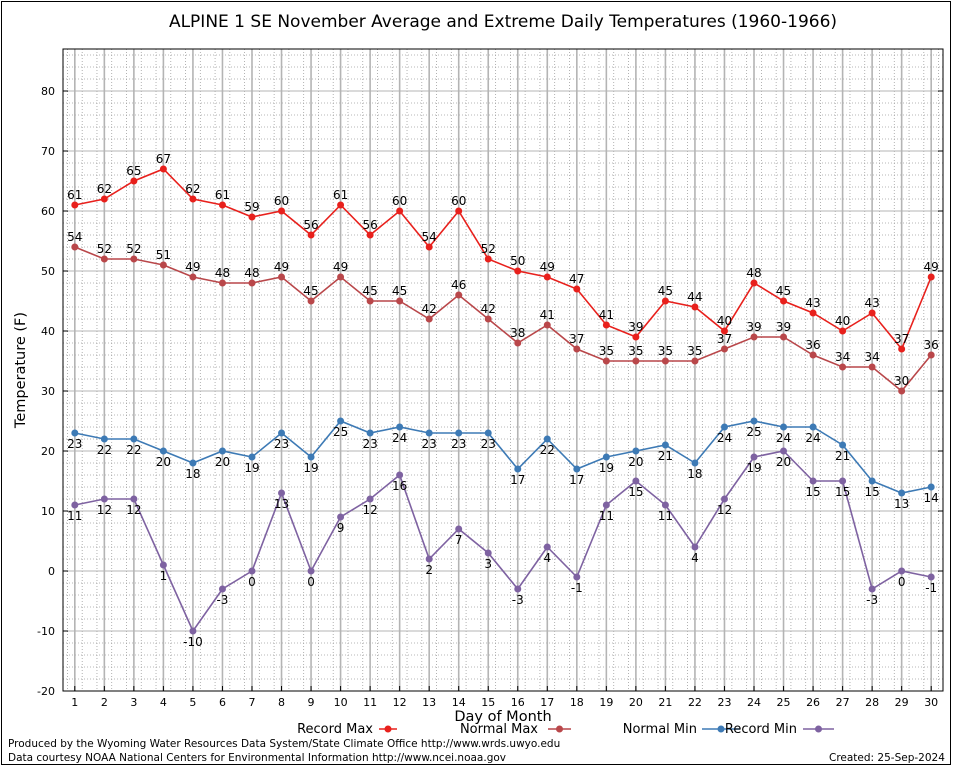 The height and width of the screenshot is (768, 954). I want to click on record-min-data-label: 1, so click(164, 576).